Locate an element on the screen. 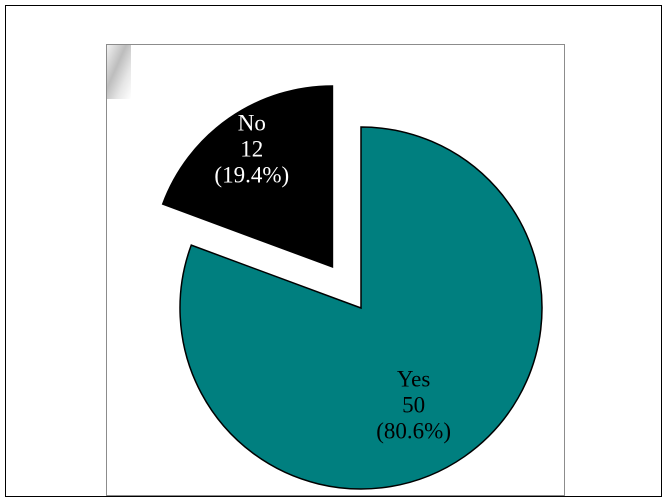  slice-label-percent-yes: (80.6%) is located at coordinates (413, 430).